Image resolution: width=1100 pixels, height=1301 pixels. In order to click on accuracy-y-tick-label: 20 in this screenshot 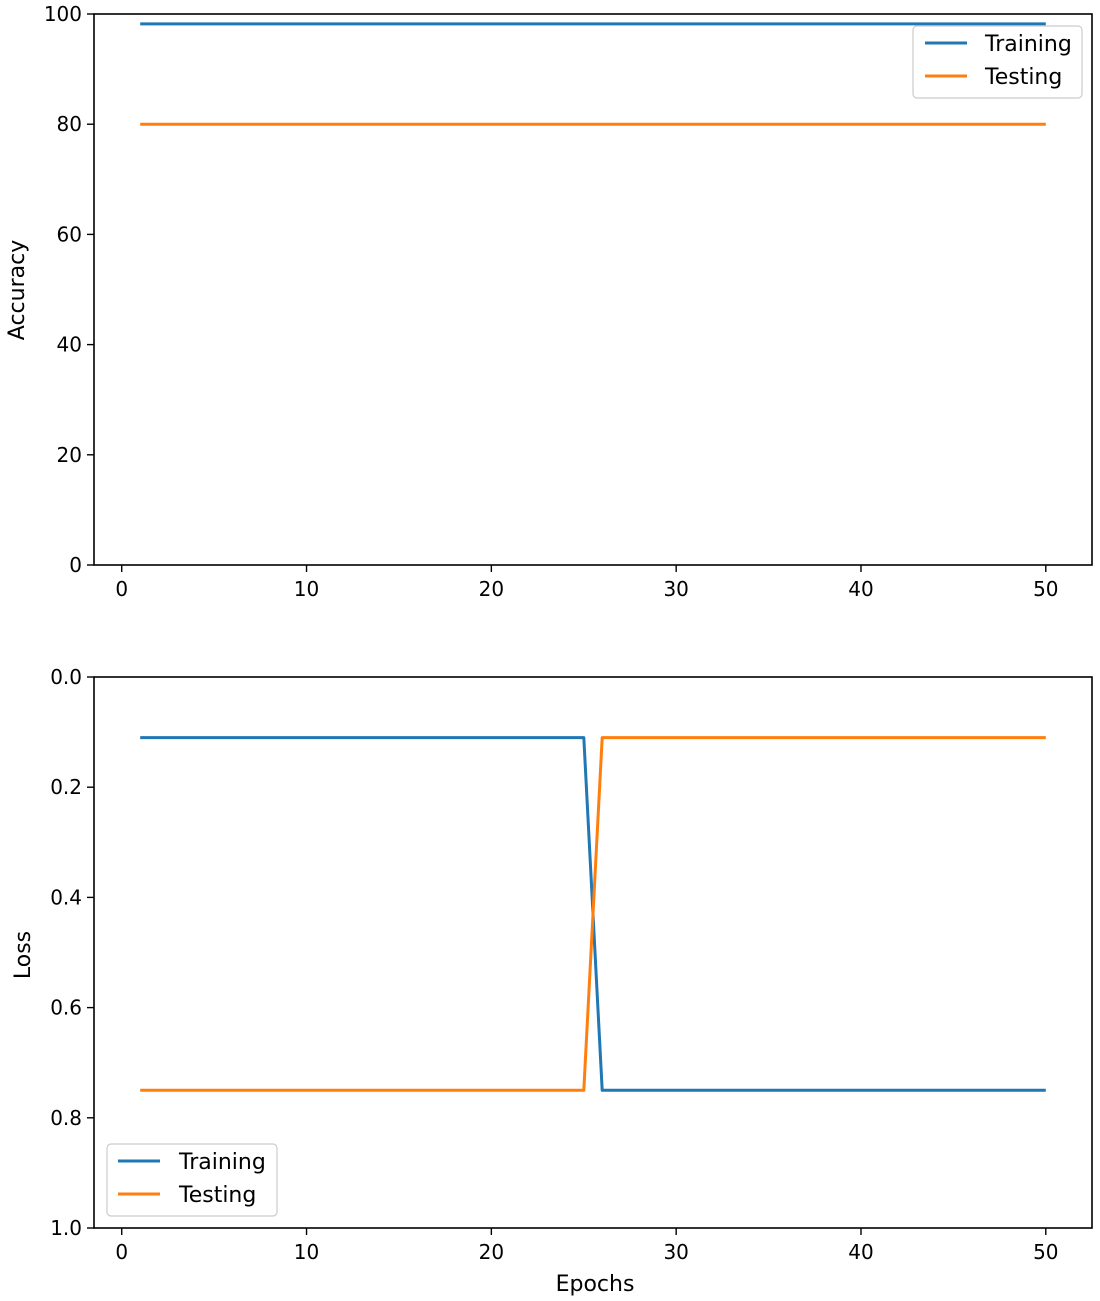, I will do `click(69, 455)`.